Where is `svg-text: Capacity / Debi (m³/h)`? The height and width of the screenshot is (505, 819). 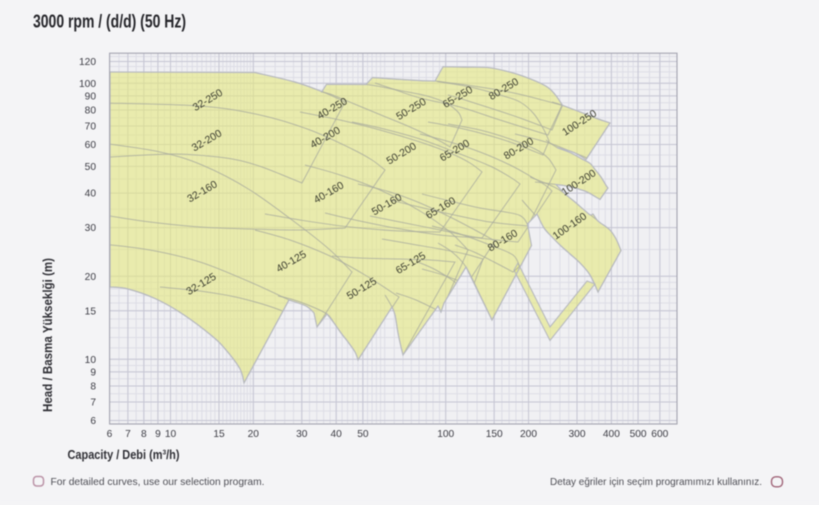
svg-text: Capacity / Debi (m³/h) is located at coordinates (124, 454).